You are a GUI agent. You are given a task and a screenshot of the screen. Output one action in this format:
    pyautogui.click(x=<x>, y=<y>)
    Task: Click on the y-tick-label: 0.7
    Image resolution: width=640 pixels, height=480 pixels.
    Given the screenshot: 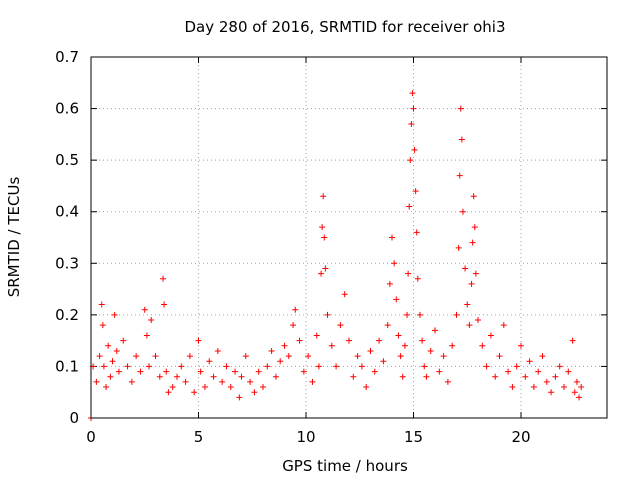 What is the action you would take?
    pyautogui.click(x=67, y=57)
    